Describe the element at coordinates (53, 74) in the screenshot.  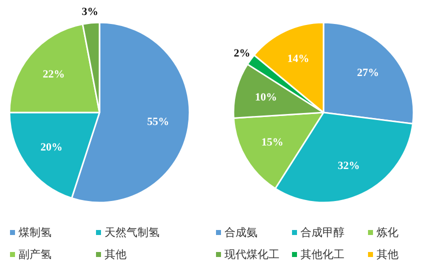
I see `data-label: 22%` at that location.